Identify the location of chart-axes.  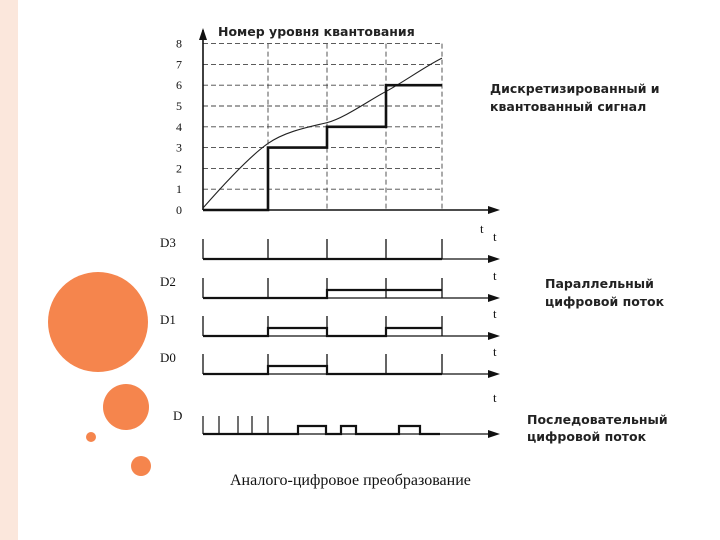
(349, 121).